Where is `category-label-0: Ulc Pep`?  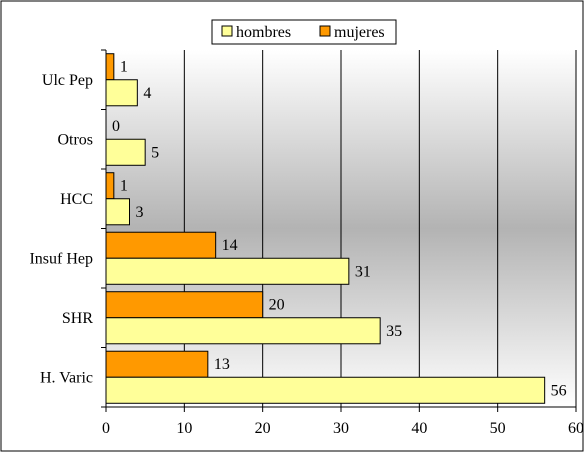 category-label-0: Ulc Pep is located at coordinates (67, 80).